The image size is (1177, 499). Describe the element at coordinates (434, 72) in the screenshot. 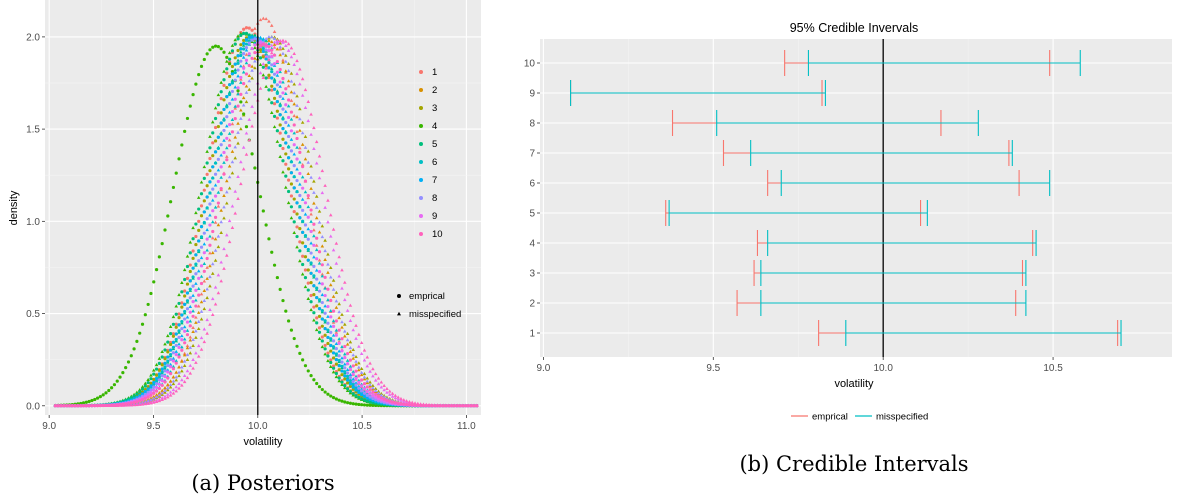

I see `legend-color-label: 1` at that location.